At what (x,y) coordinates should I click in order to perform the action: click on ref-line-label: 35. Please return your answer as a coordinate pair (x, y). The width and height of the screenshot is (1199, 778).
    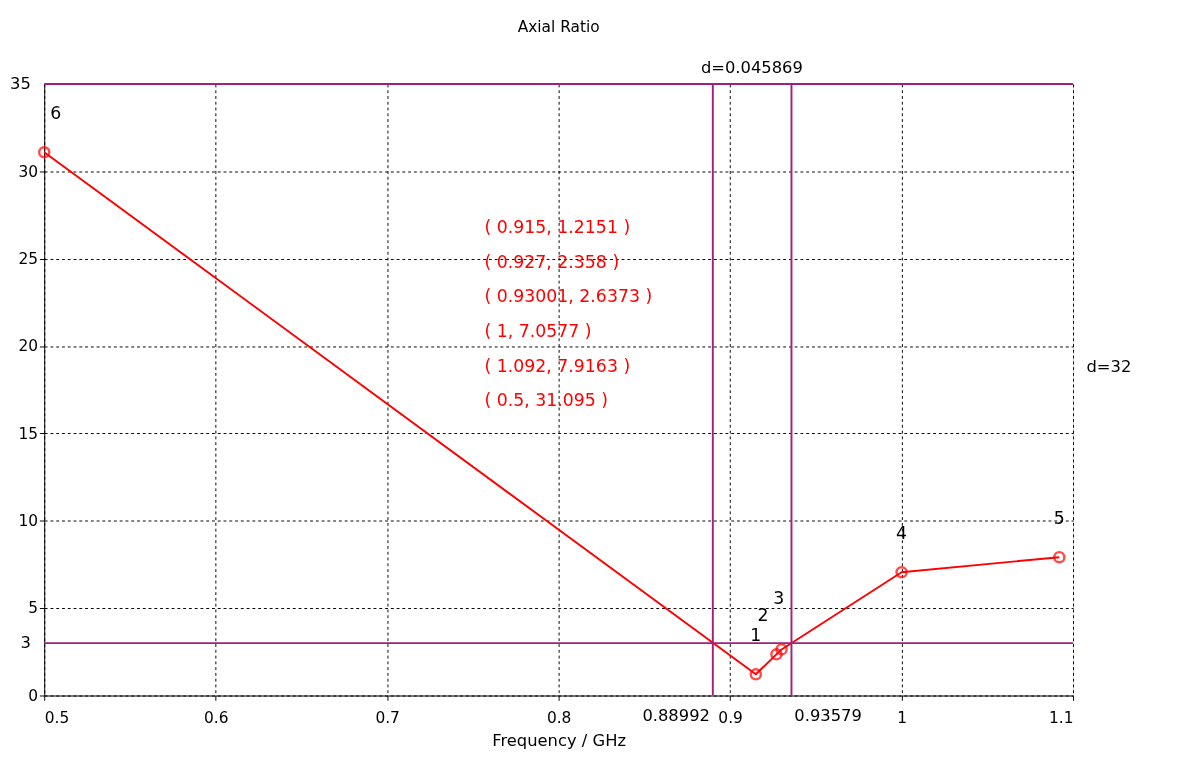
    Looking at the image, I should click on (20, 83).